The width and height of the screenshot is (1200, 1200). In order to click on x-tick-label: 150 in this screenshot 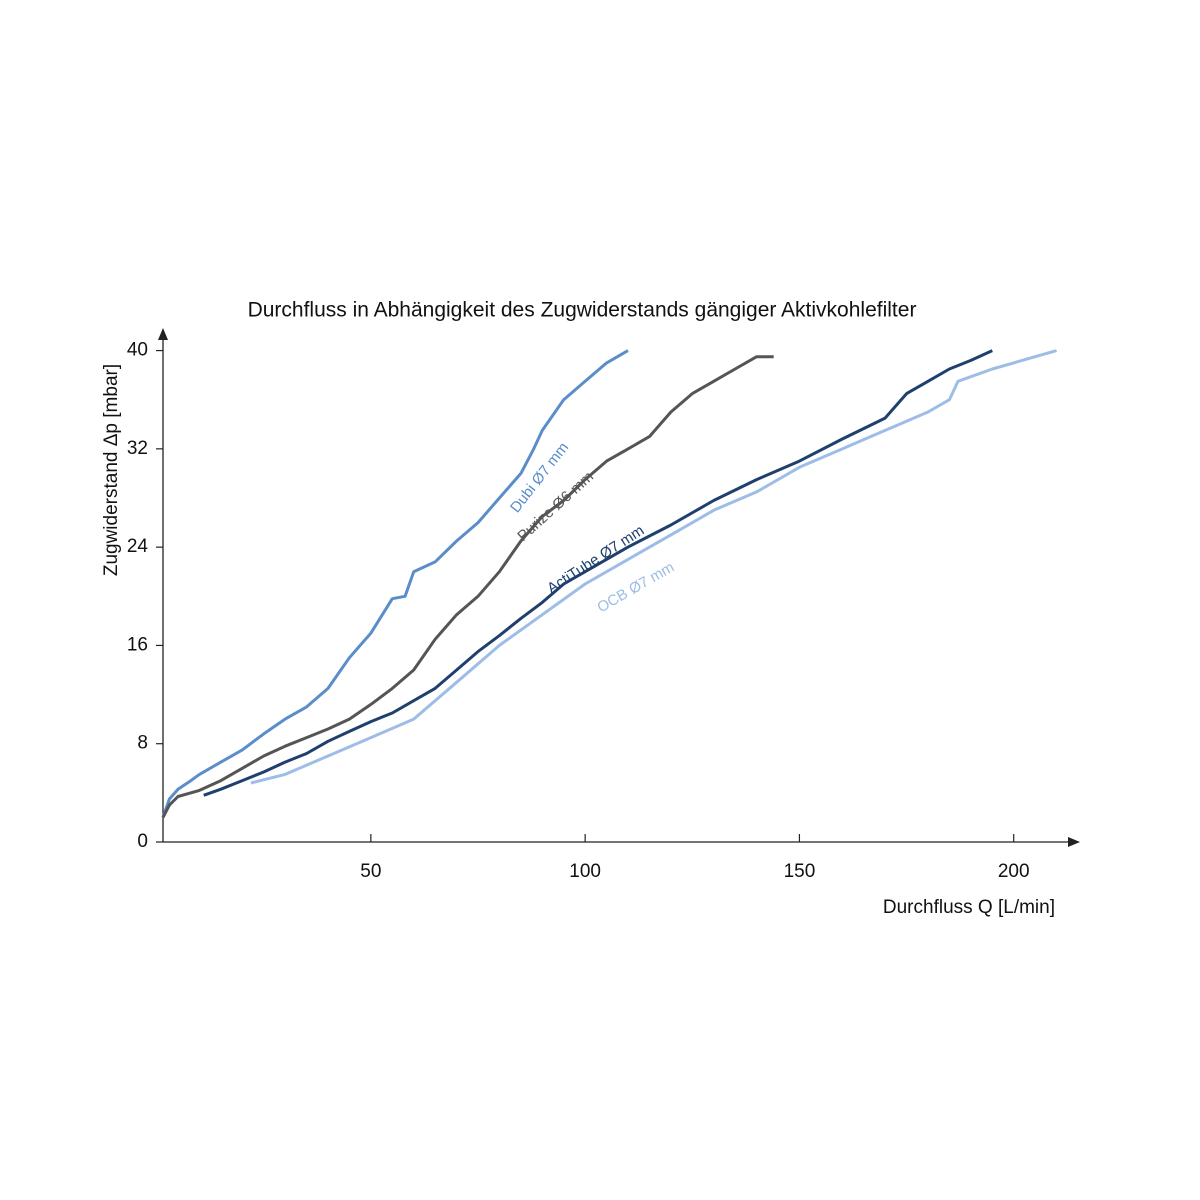, I will do `click(800, 871)`.